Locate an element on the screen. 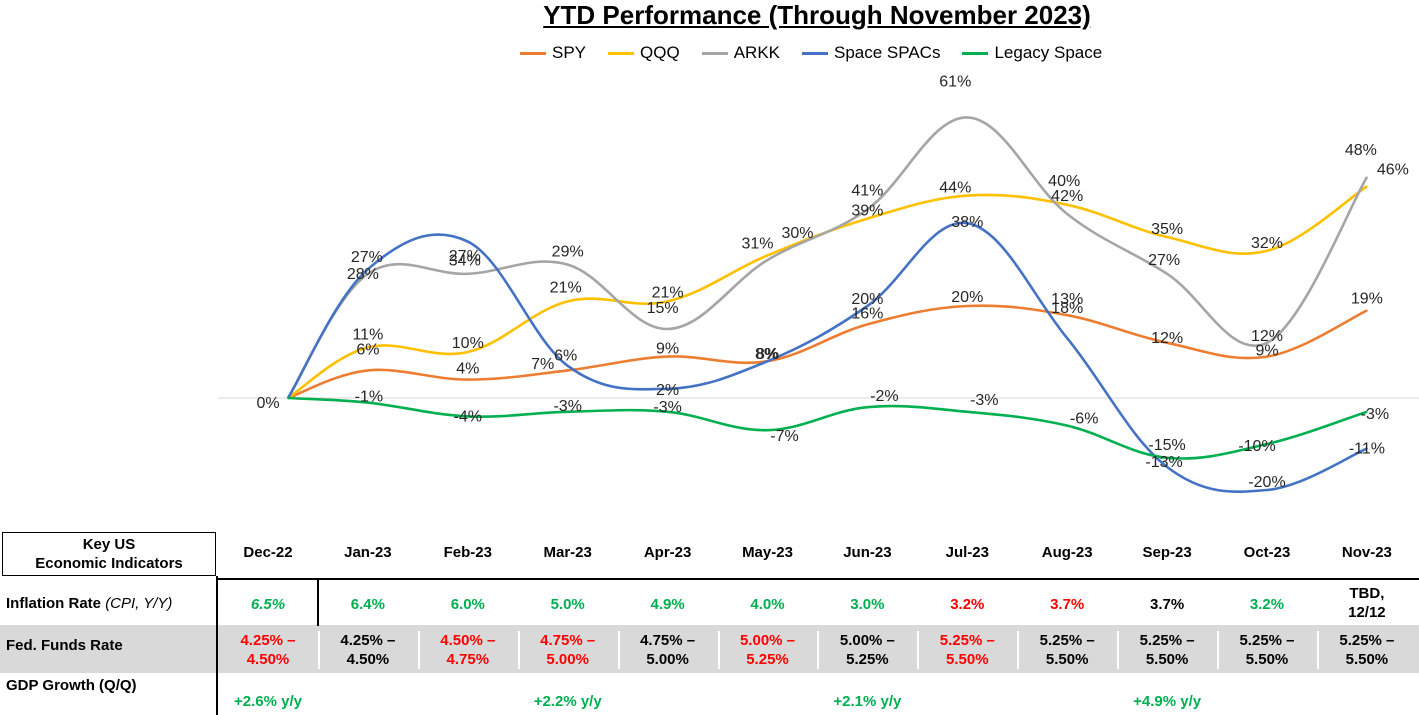 This screenshot has width=1419, height=715. fed-funds-value-apr-23: 4.75% –5.00% is located at coordinates (668, 650).